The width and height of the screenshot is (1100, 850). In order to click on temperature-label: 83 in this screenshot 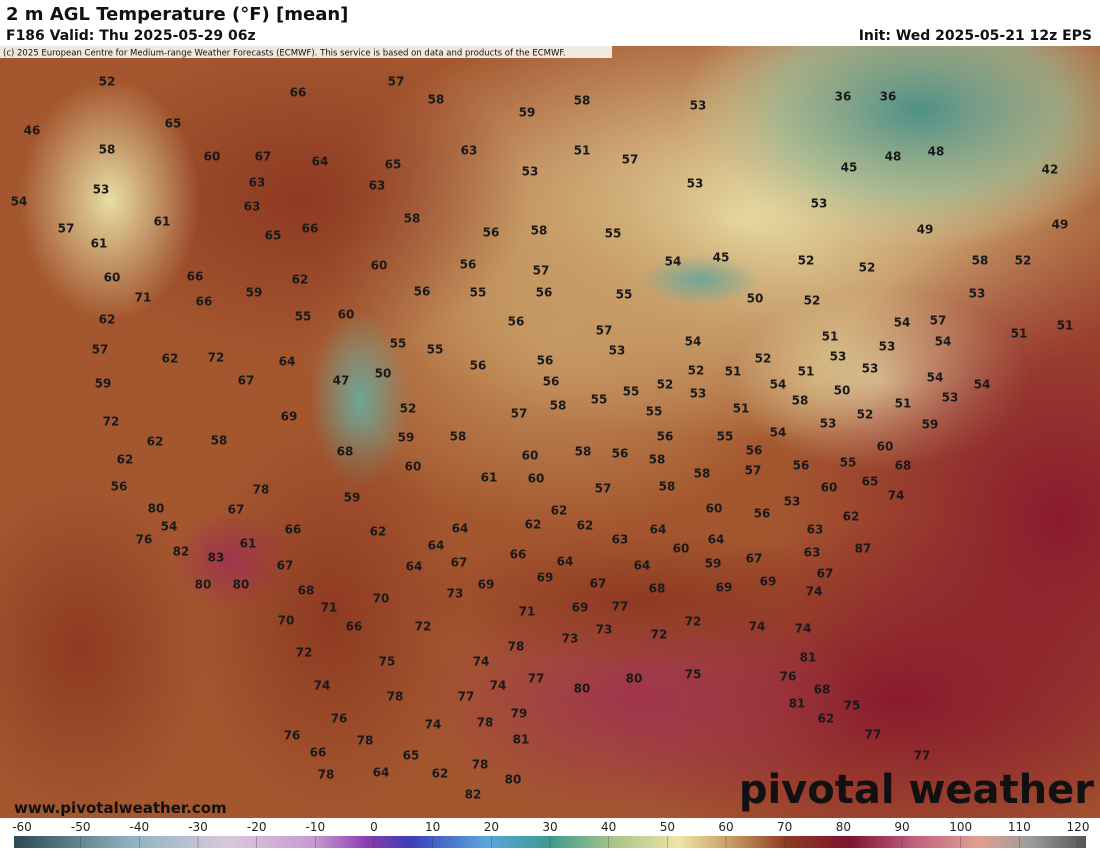, I will do `click(216, 558)`.